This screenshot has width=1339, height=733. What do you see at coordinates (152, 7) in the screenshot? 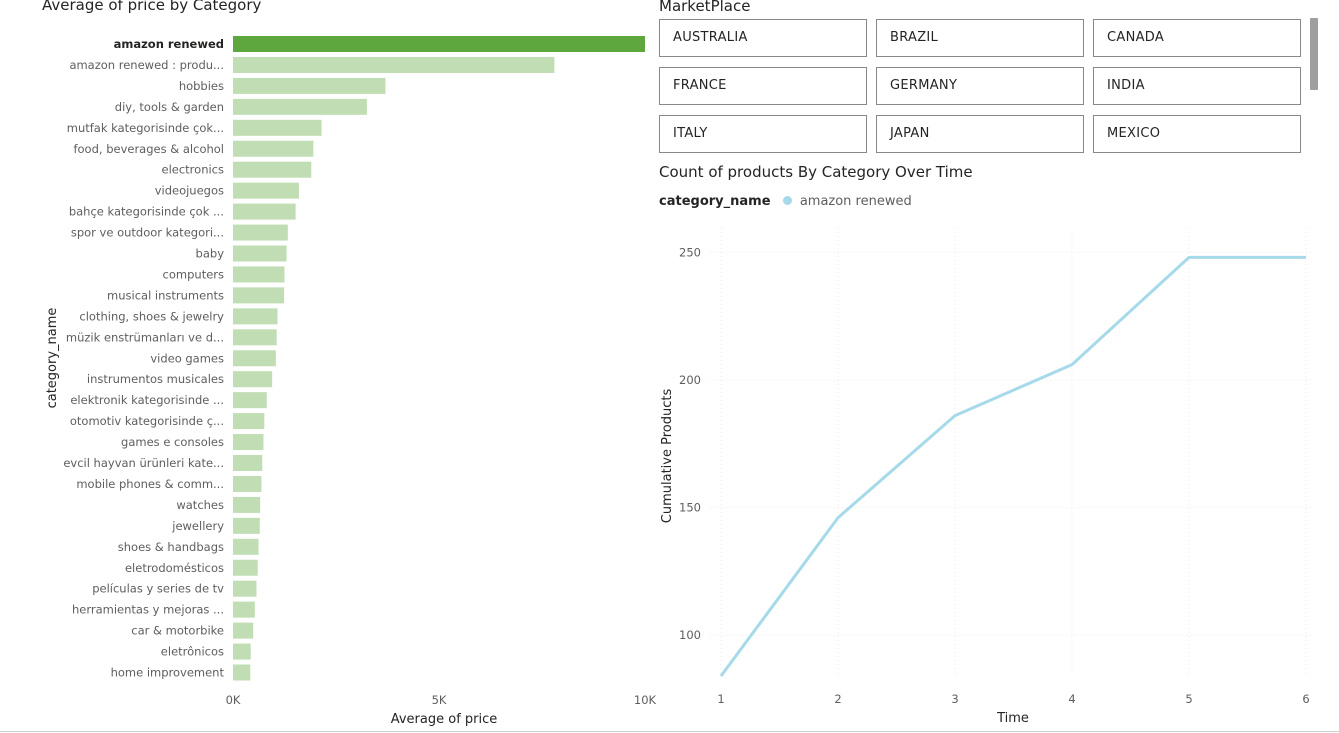
I see `bar-chart-title: Average of price by Category` at bounding box center [152, 7].